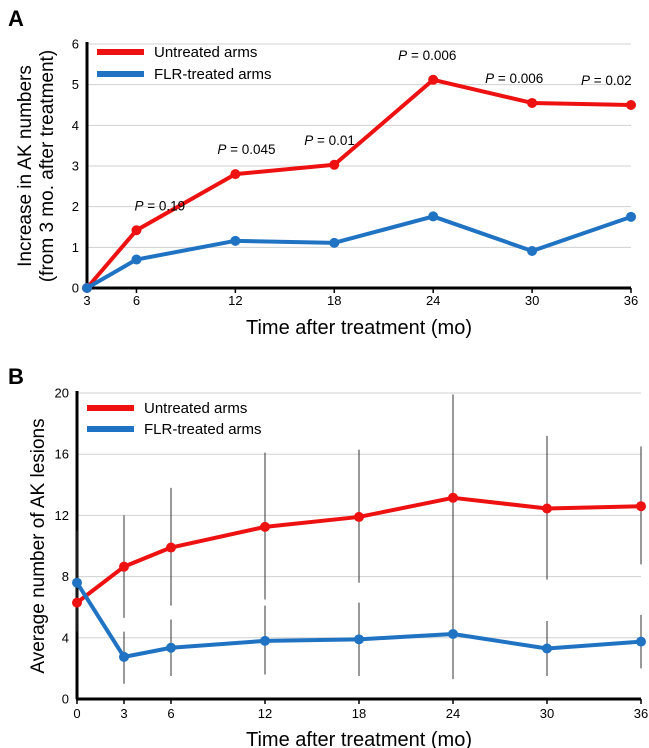  I want to click on p-value-annotation: P = 0.01, so click(329, 140).